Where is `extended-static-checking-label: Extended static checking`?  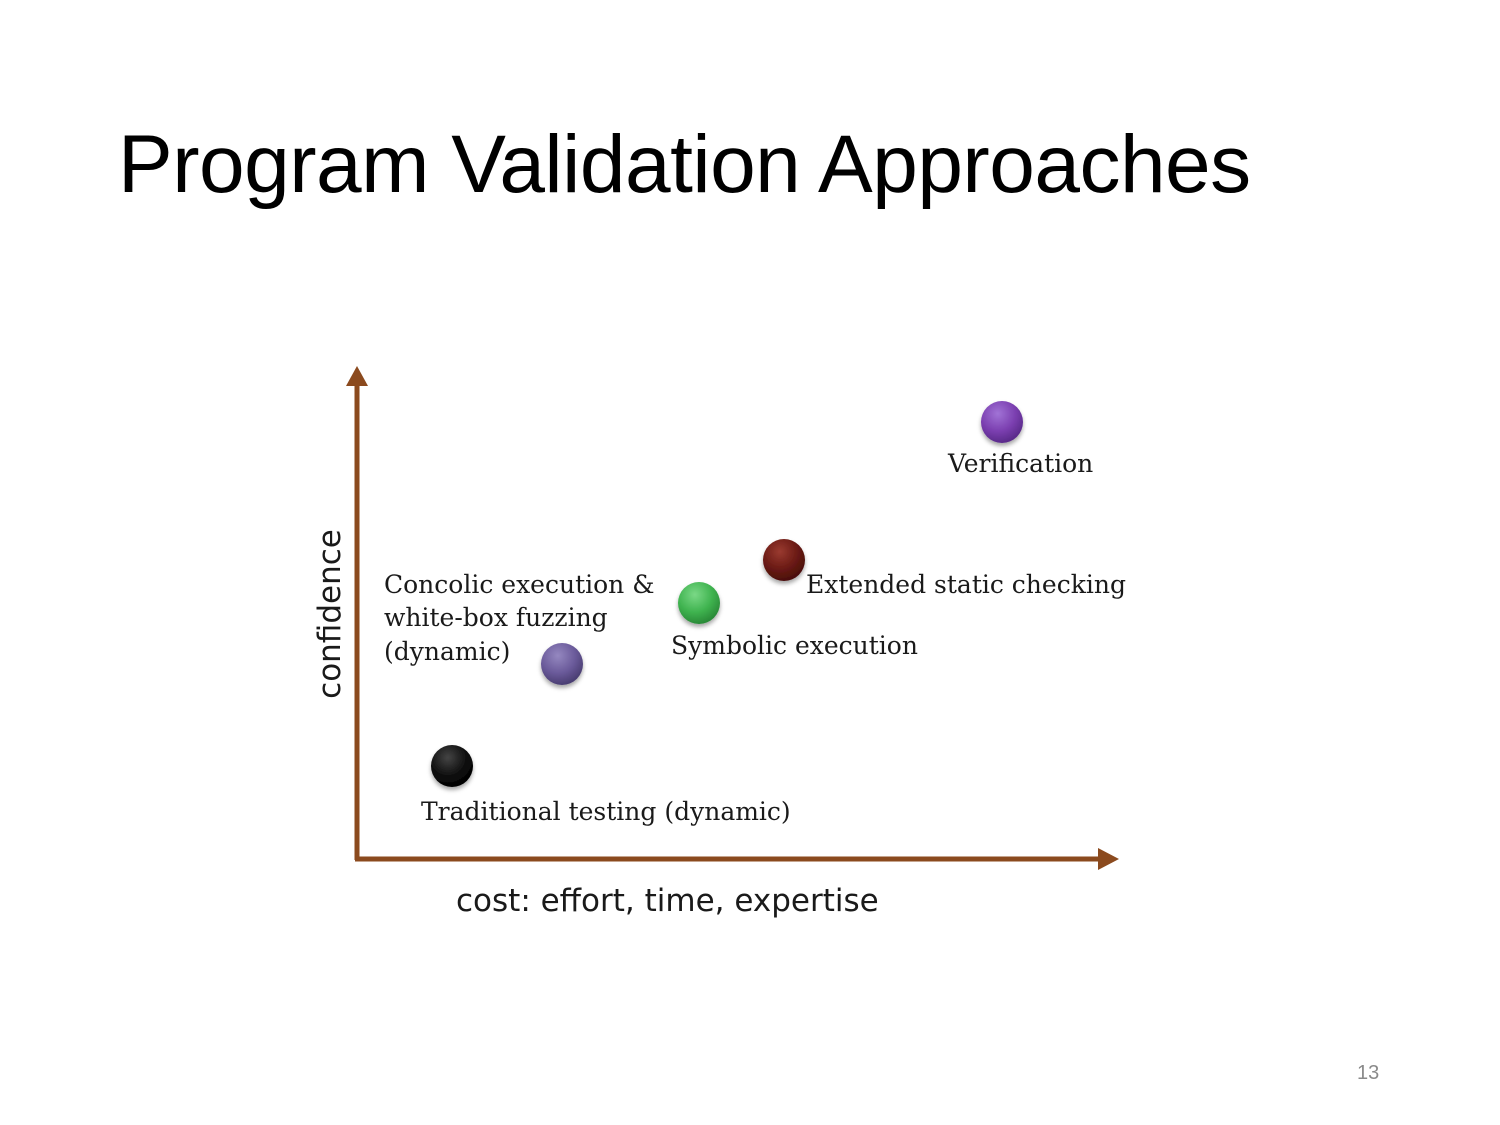 extended-static-checking-label: Extended static checking is located at coordinates (966, 584).